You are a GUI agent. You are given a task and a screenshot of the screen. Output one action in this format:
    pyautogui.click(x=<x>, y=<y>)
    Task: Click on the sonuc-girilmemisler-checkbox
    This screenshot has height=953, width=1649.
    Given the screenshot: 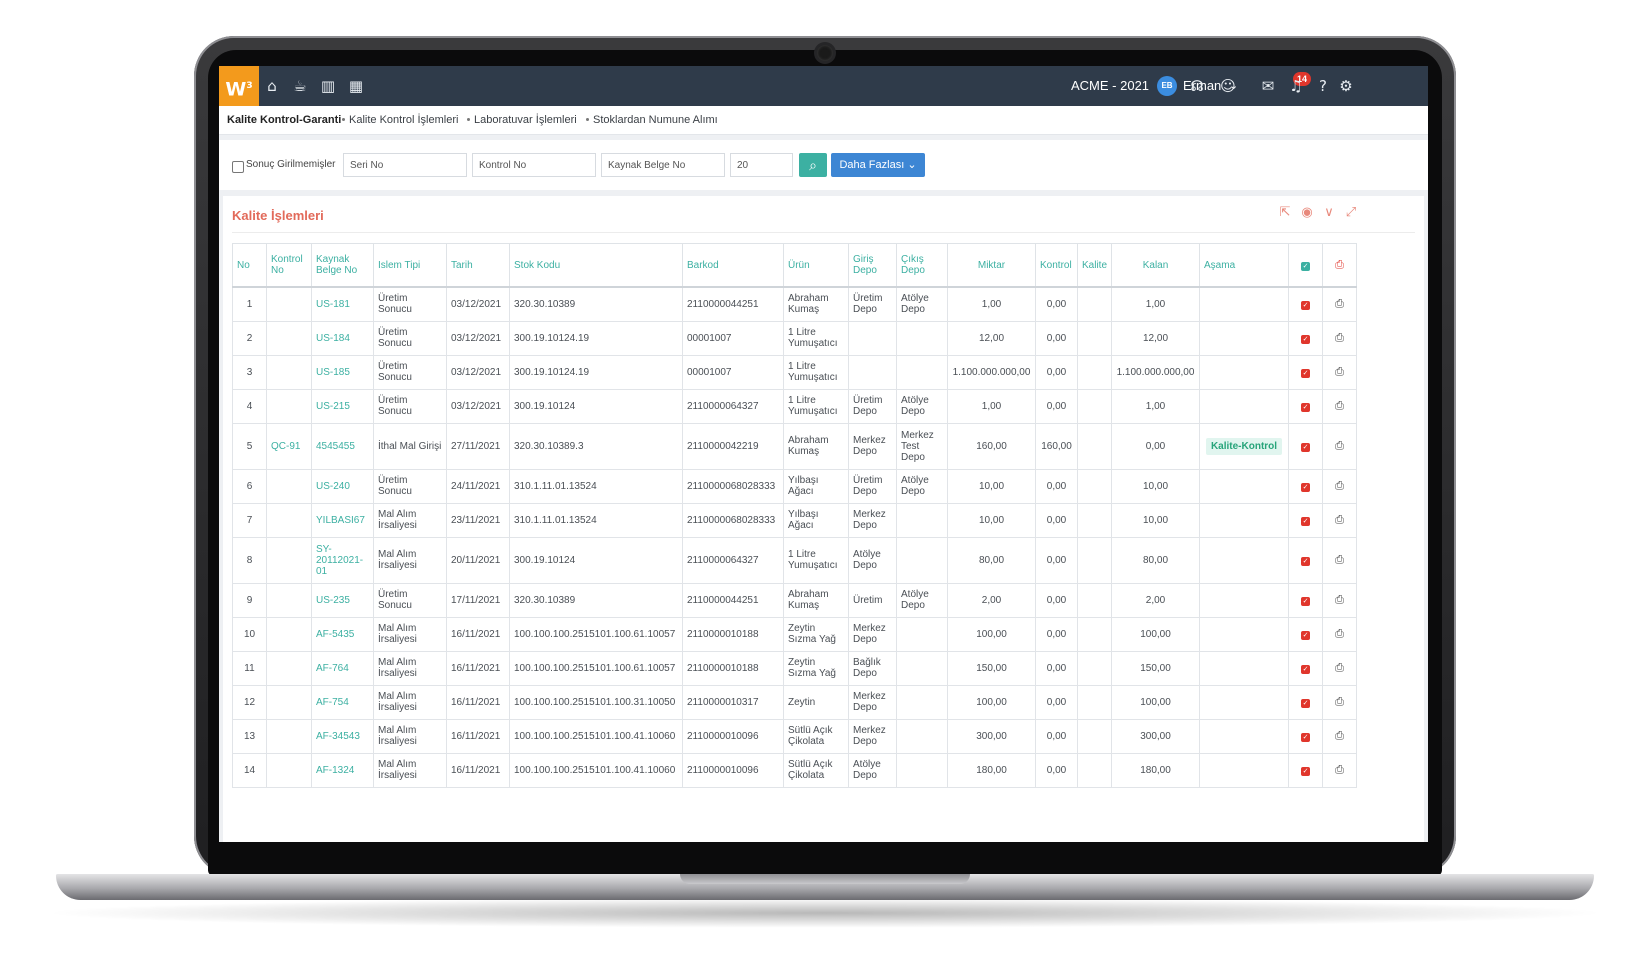 What is the action you would take?
    pyautogui.click(x=238, y=167)
    